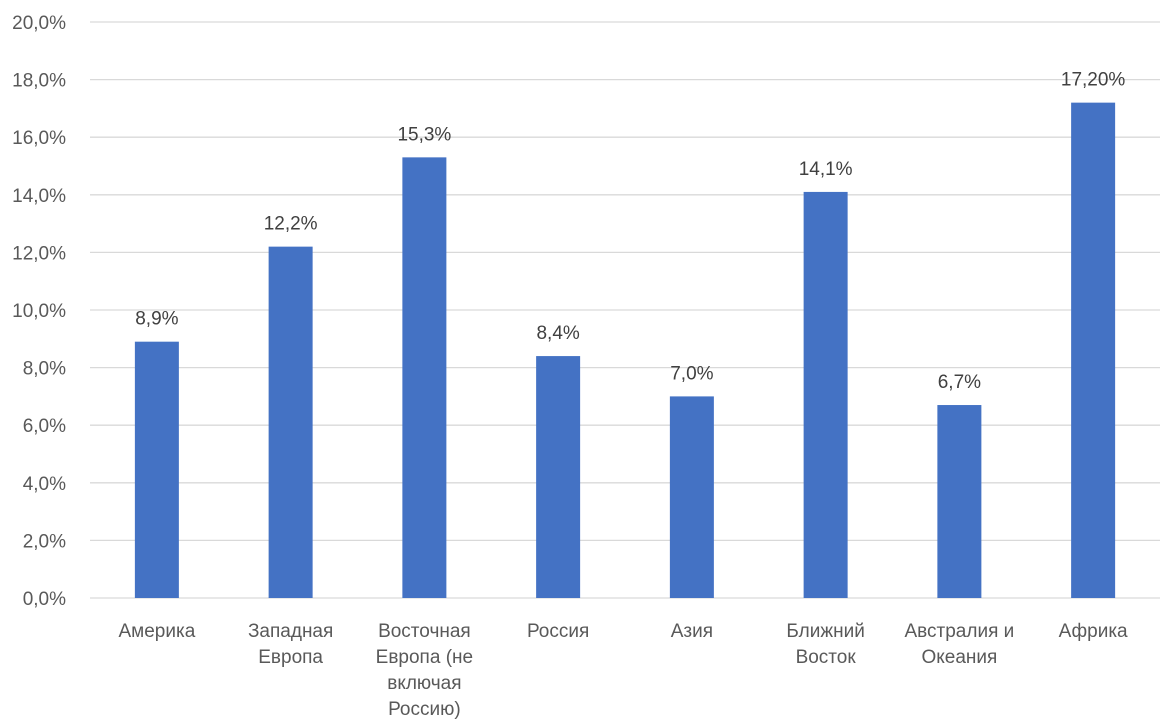  What do you see at coordinates (44, 599) in the screenshot?
I see `y-tick-label: 0,0%` at bounding box center [44, 599].